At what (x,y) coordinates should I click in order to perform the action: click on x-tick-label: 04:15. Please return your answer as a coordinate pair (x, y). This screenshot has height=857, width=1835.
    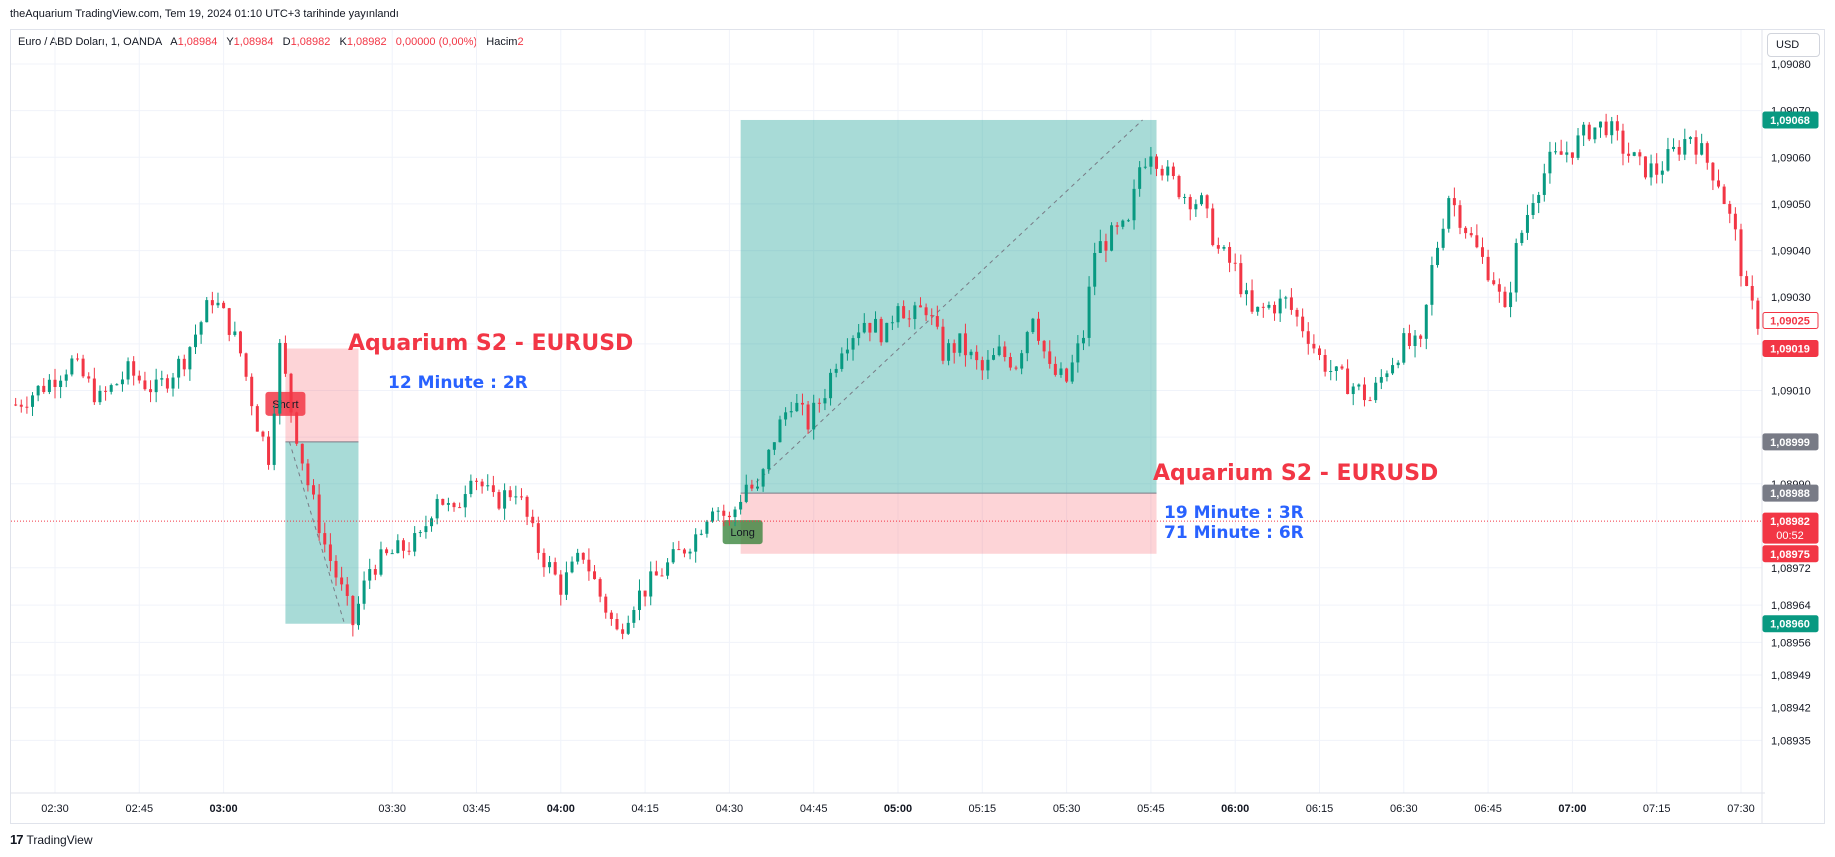
    Looking at the image, I should click on (645, 809).